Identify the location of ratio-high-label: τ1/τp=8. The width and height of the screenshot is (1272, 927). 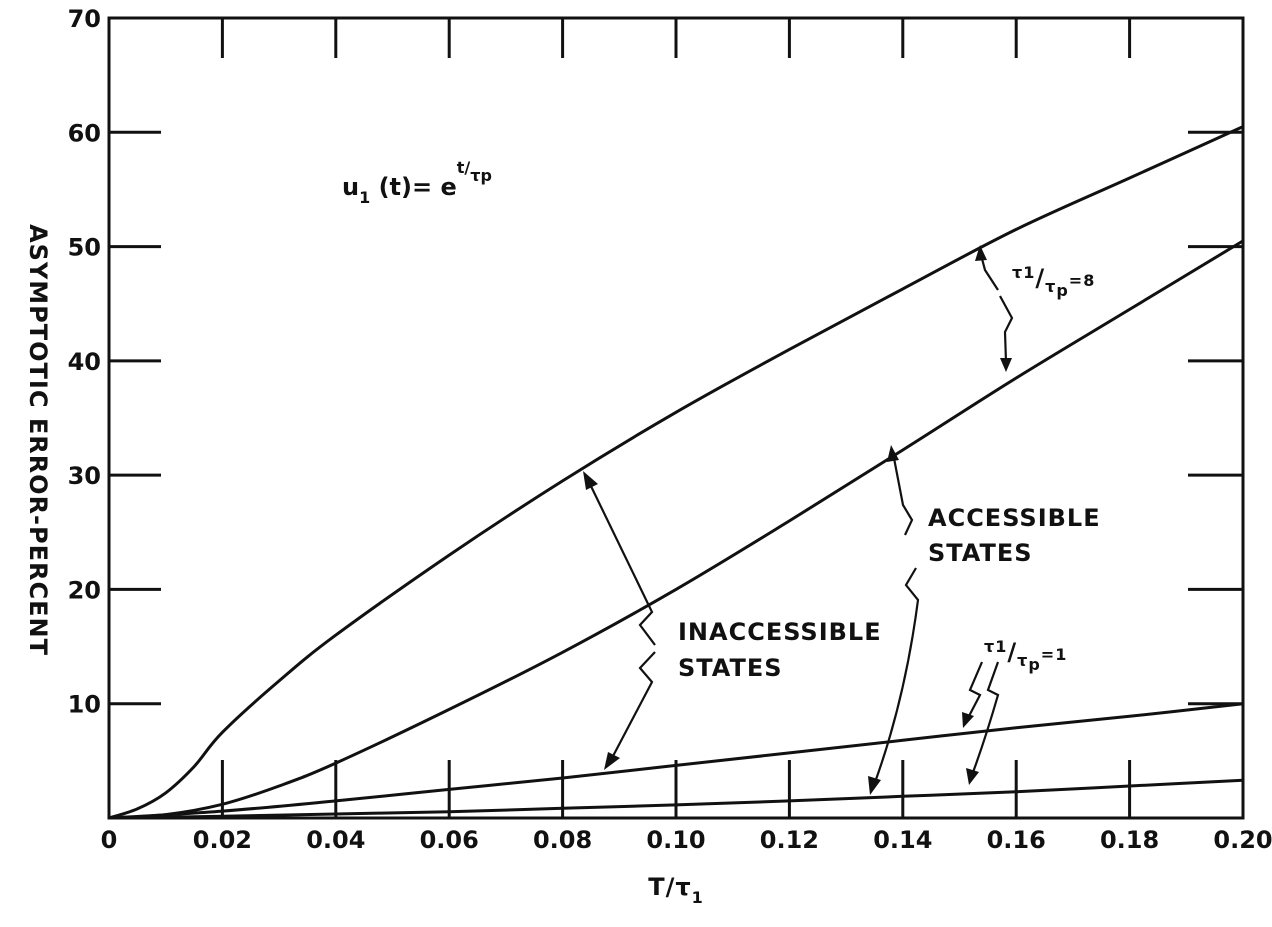
(1053, 281).